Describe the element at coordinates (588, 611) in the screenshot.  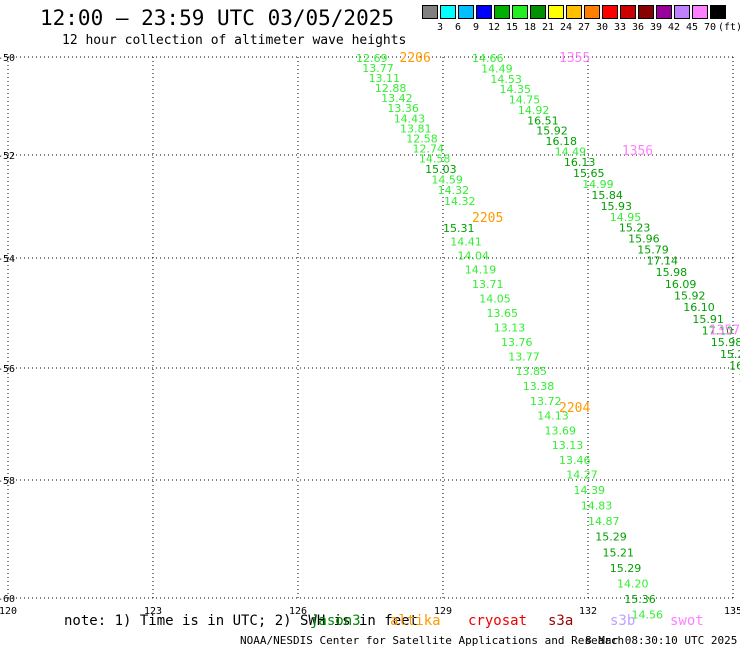
I see `lon-tick-label: 132` at that location.